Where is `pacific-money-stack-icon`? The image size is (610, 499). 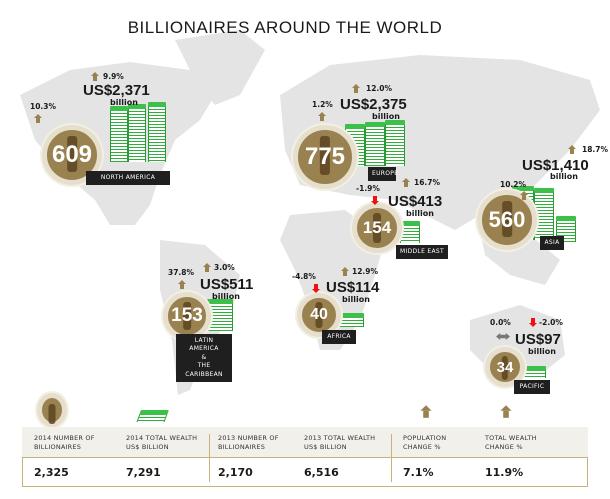 pacific-money-stack-icon is located at coordinates (534, 372).